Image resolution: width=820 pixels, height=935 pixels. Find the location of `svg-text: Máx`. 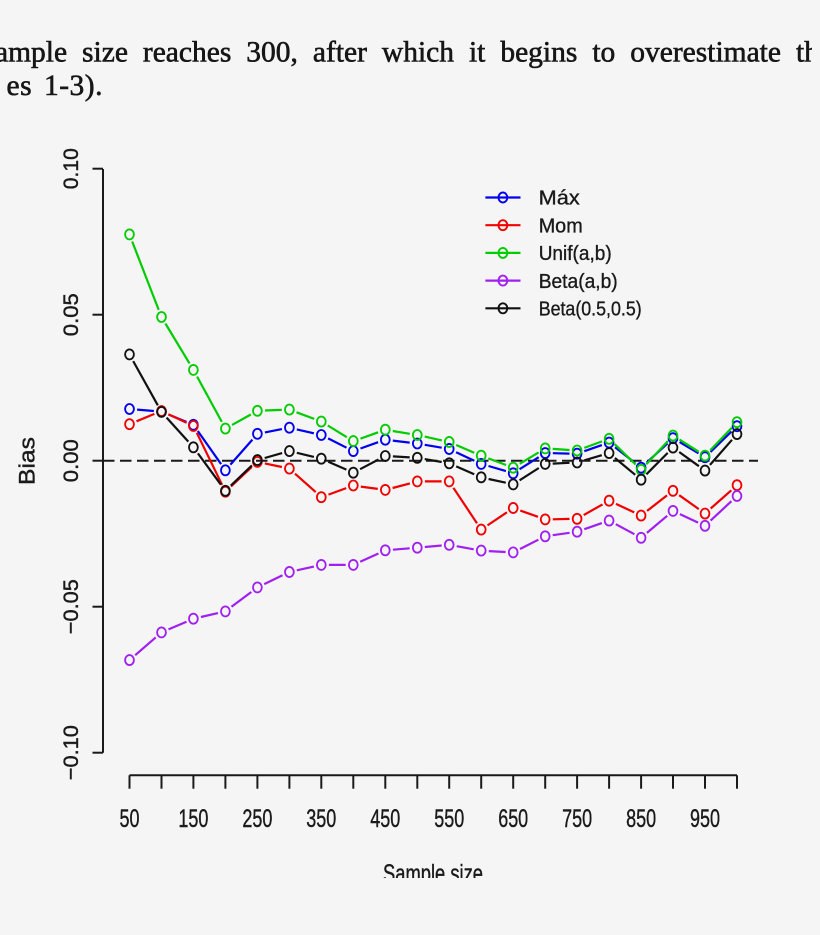

svg-text: Máx is located at coordinates (559, 199).